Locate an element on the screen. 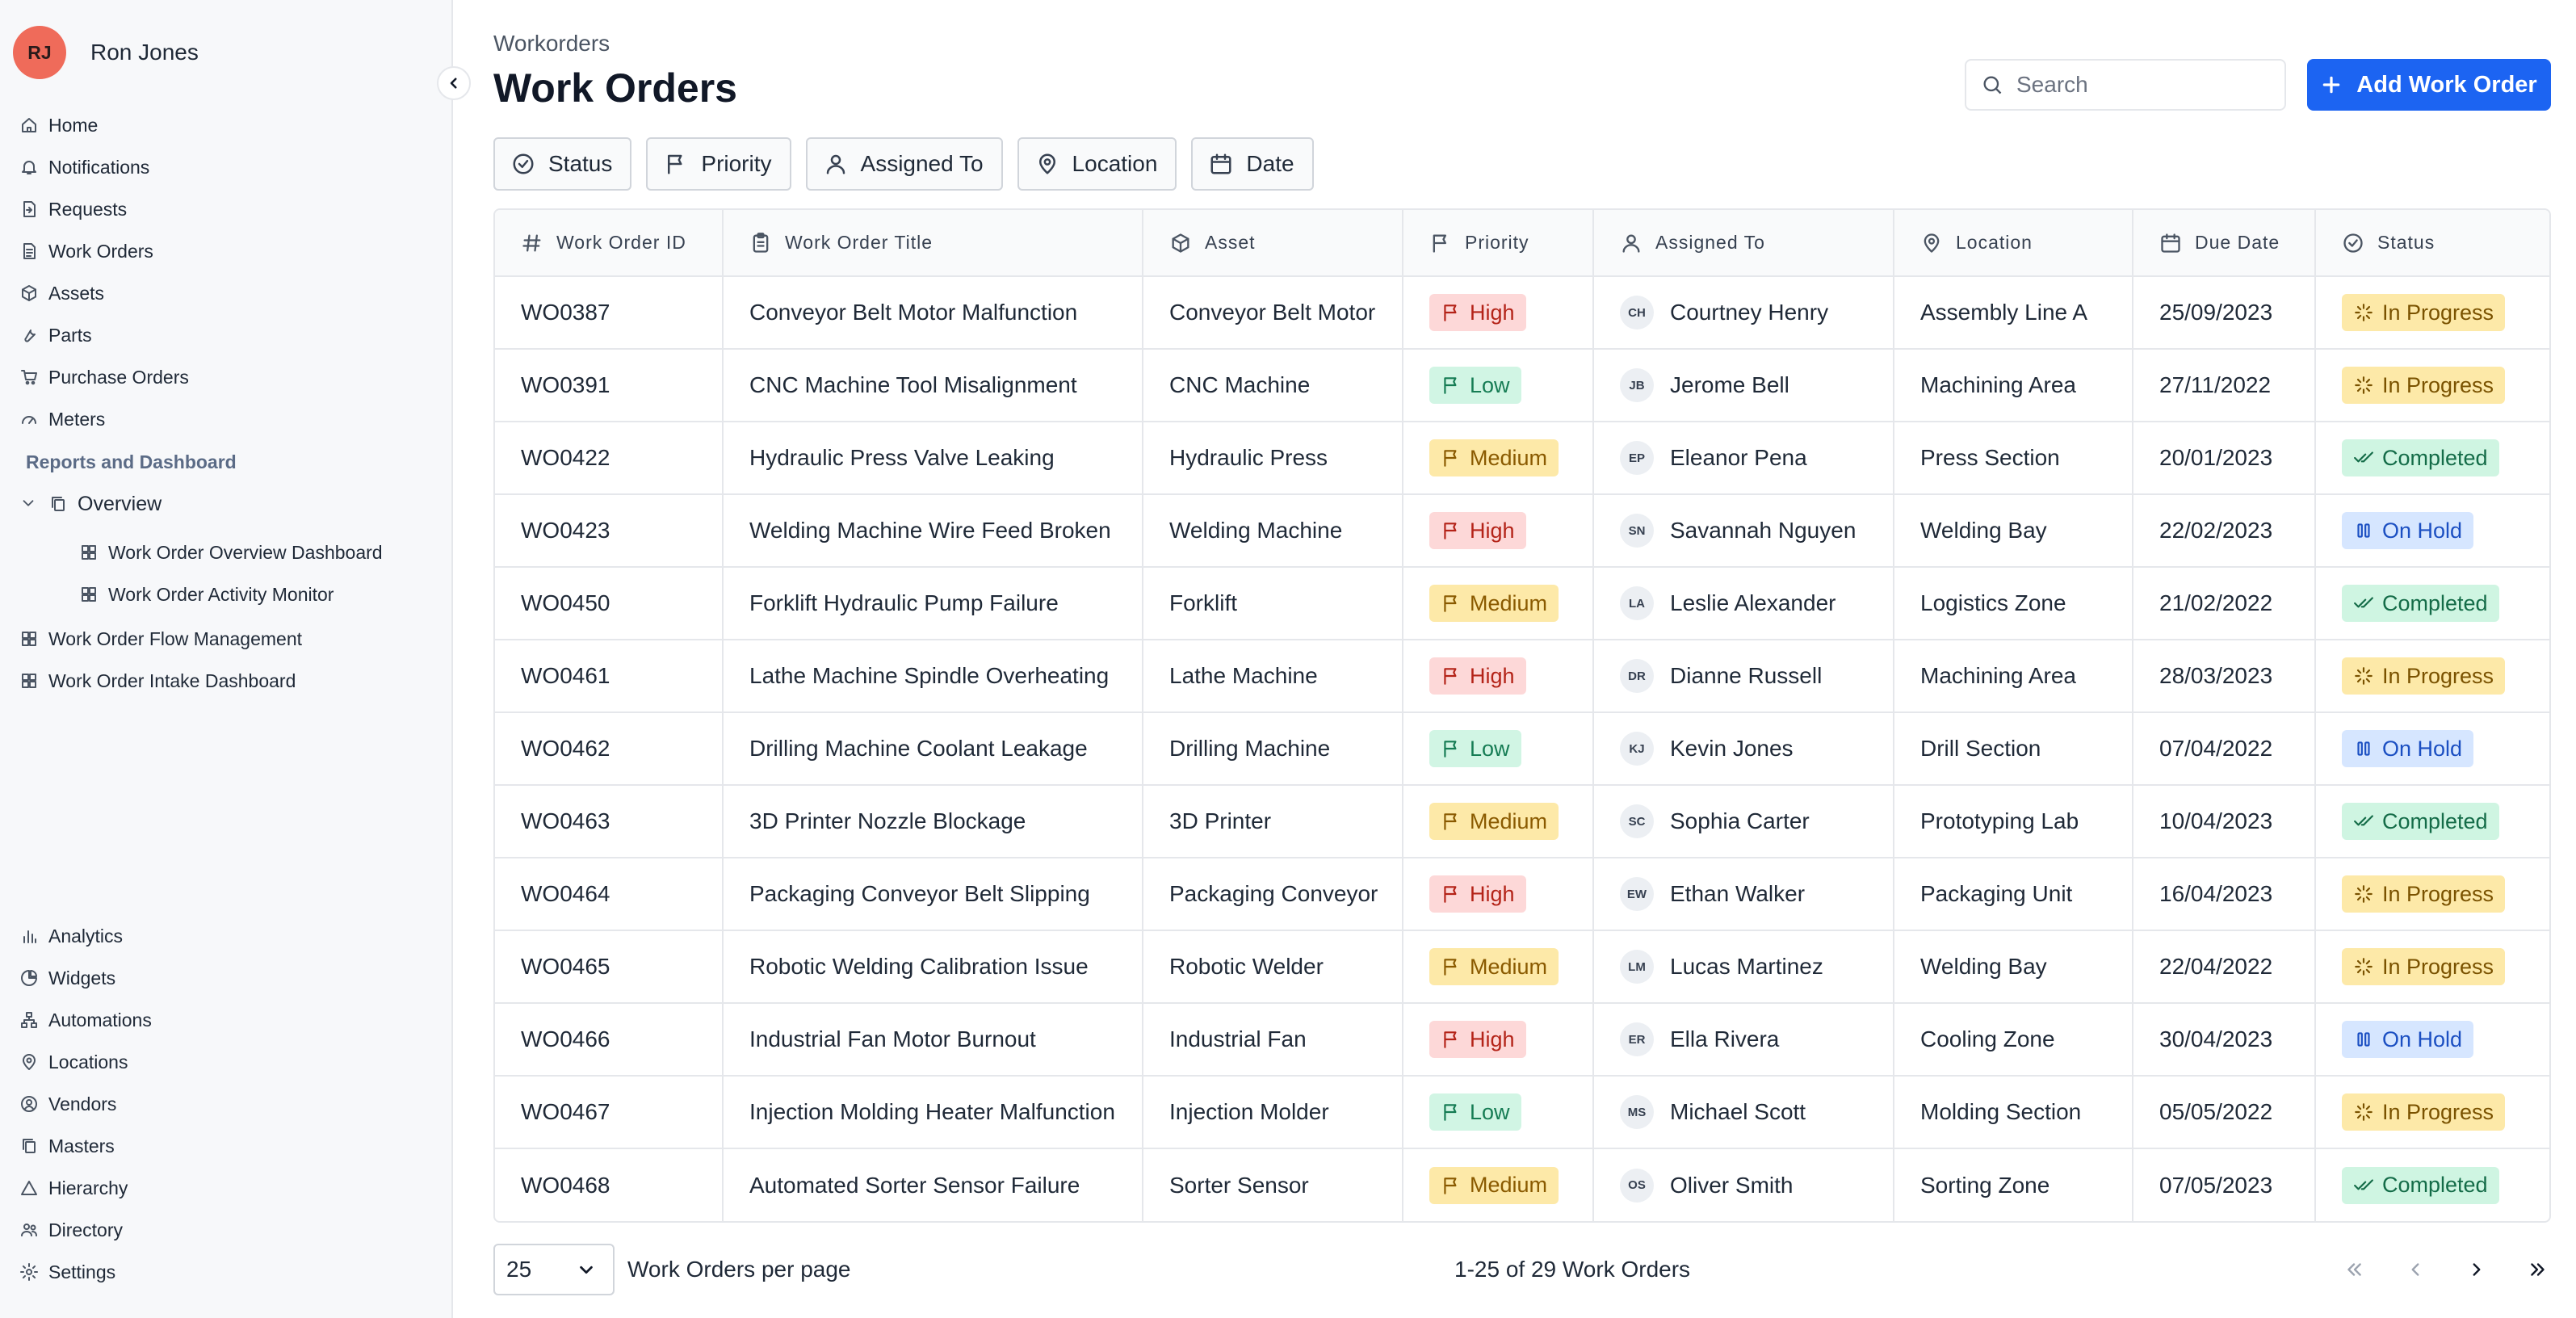  sidebar-item-overview: Overview is located at coordinates (90, 505).